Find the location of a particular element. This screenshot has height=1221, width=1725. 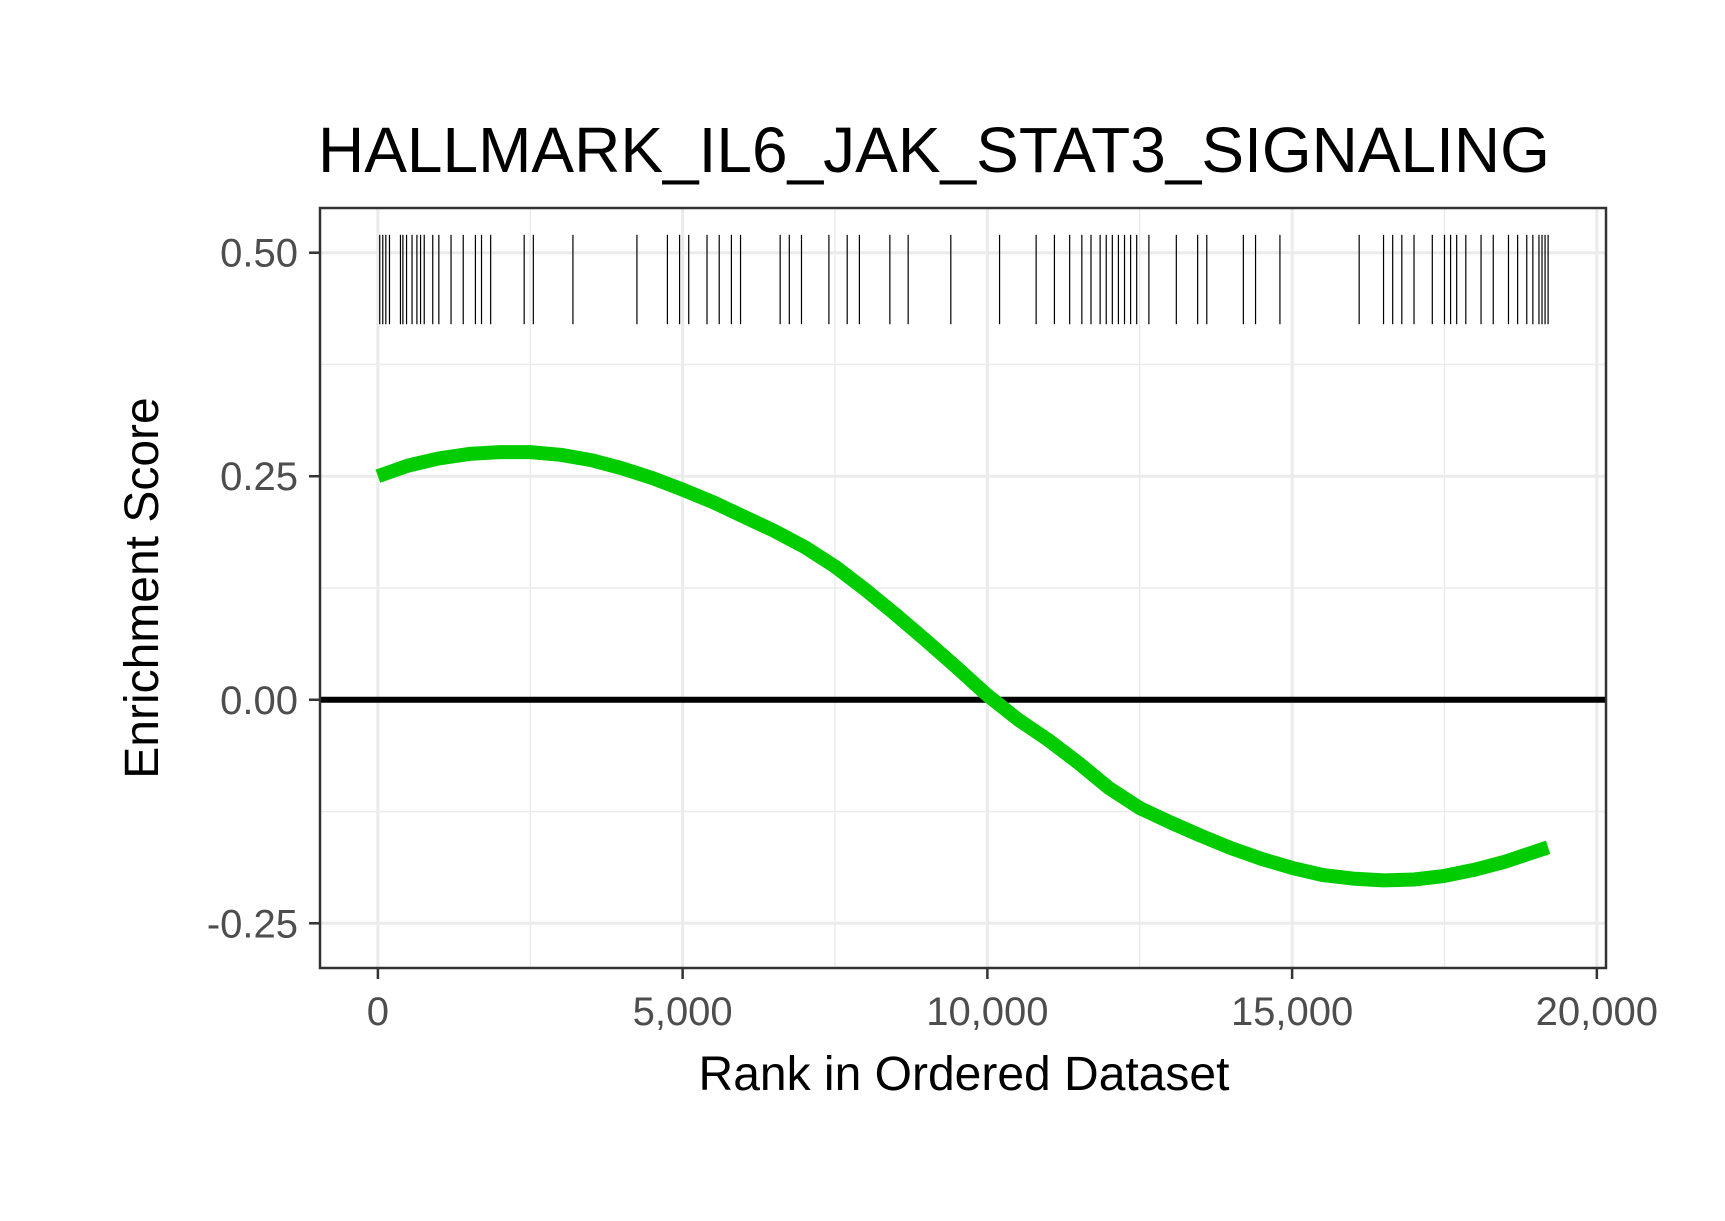

x-tick-label: 10,000 is located at coordinates (987, 1012).